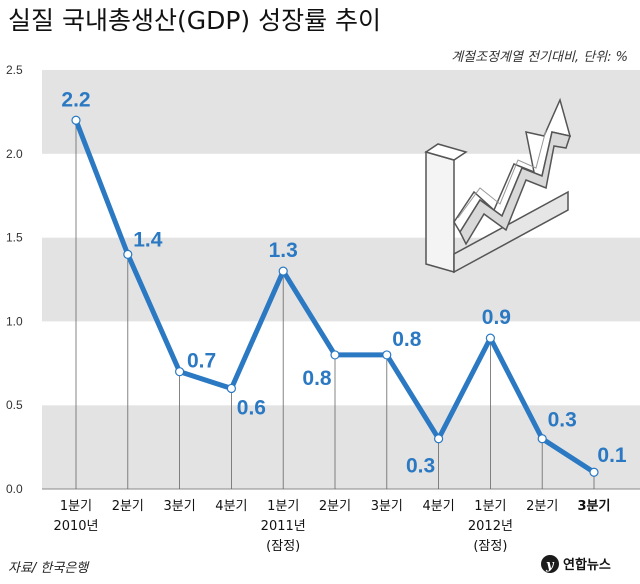  What do you see at coordinates (14, 238) in the screenshot?
I see `y-tick-label: 1.5` at bounding box center [14, 238].